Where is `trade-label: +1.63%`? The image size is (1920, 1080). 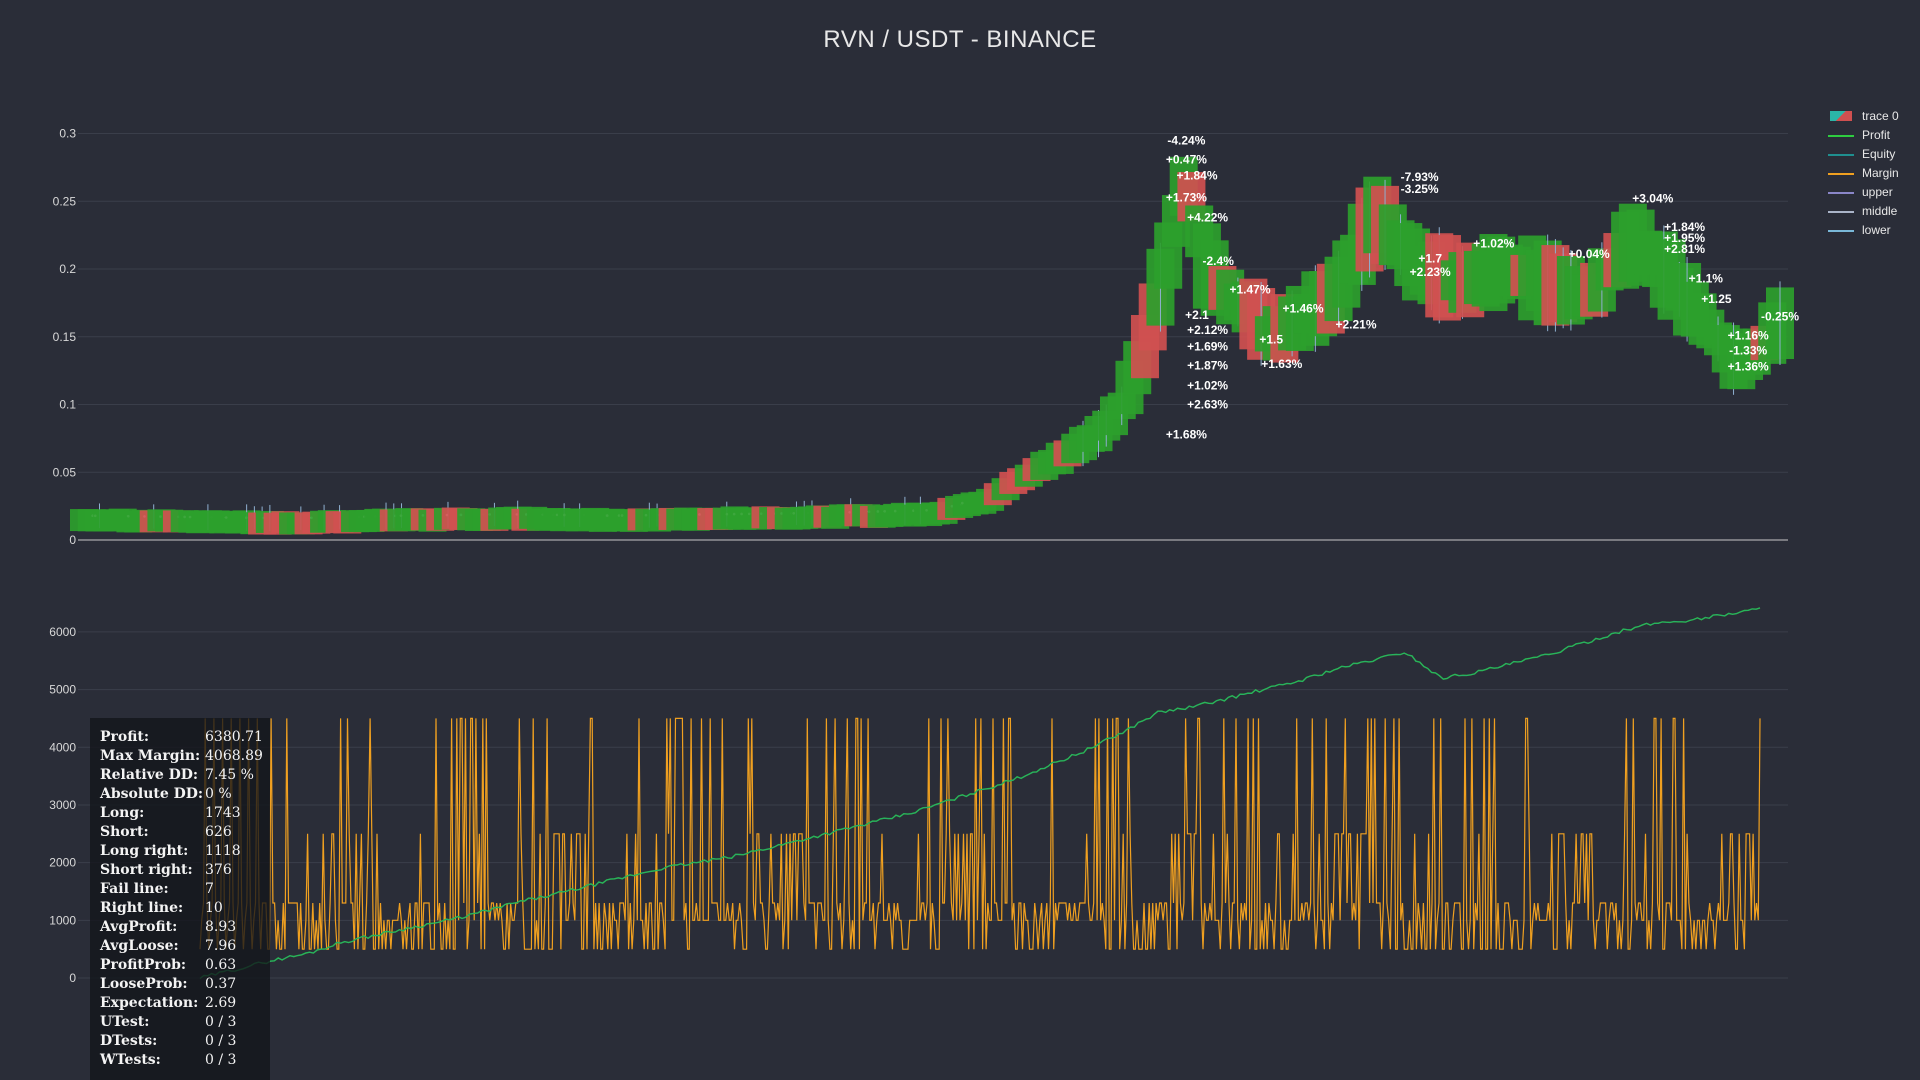
trade-label: +1.63% is located at coordinates (1281, 364).